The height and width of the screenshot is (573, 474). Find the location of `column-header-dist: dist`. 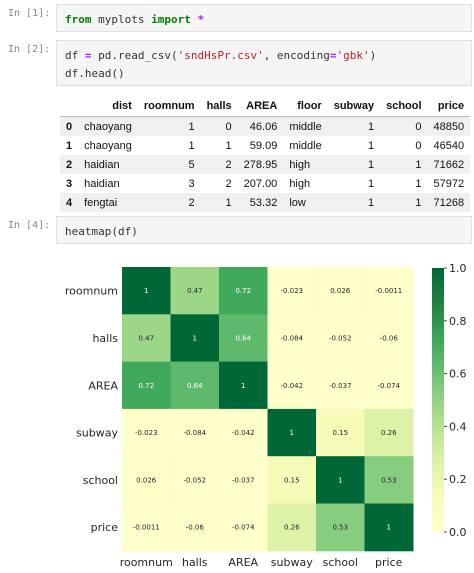

column-header-dist: dist is located at coordinates (108, 106).